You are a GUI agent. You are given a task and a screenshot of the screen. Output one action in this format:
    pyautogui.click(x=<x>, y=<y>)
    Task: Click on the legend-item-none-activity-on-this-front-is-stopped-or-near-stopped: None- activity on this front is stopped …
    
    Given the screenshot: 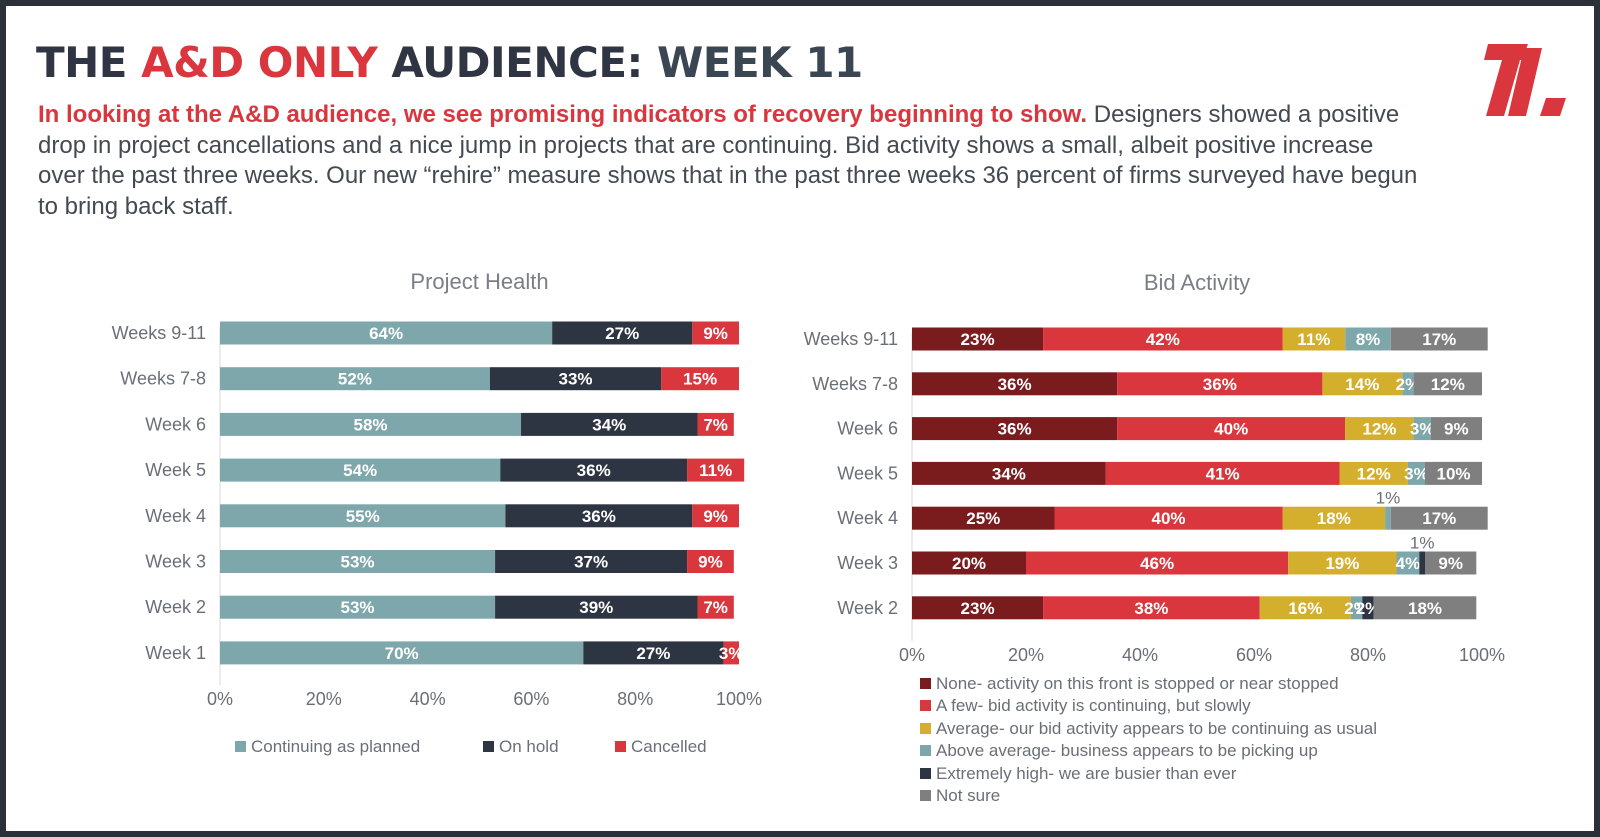 What is the action you would take?
    pyautogui.click(x=1148, y=684)
    